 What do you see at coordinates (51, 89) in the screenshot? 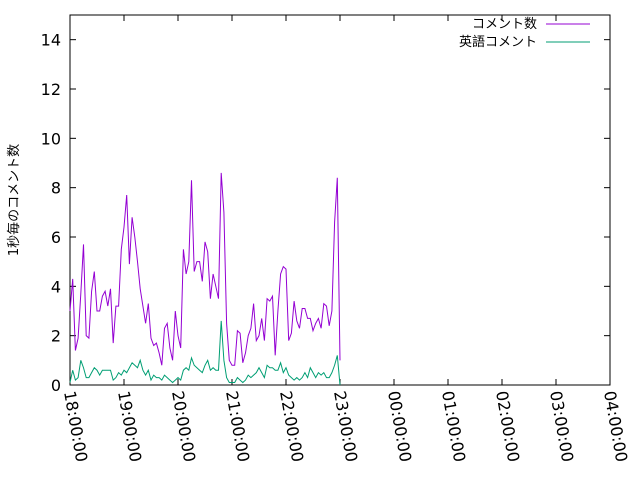
I see `y-tick-label: 12` at bounding box center [51, 89].